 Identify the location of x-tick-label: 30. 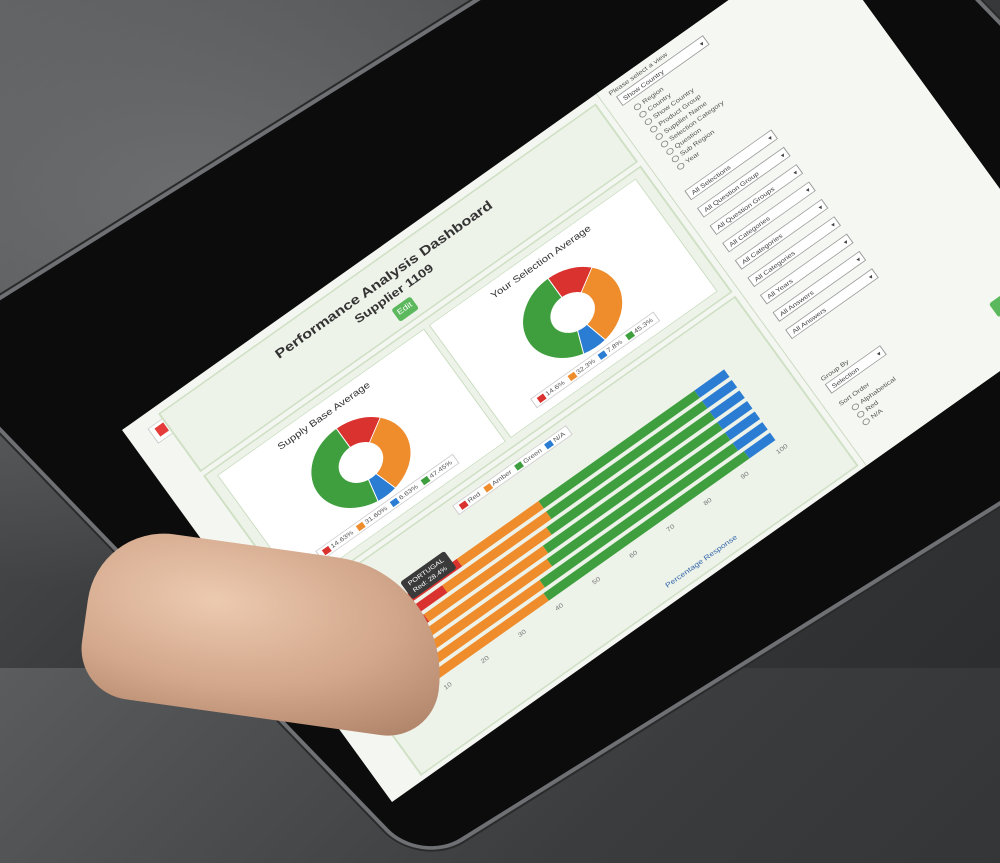
(522, 634).